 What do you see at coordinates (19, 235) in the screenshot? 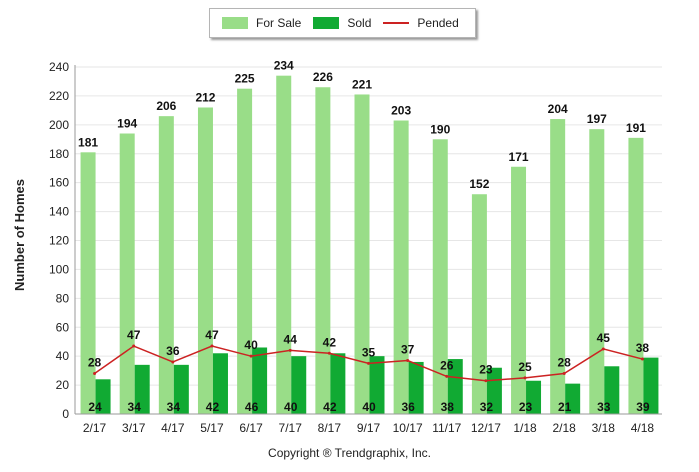
I see `y-axis-label: Number of Homes` at bounding box center [19, 235].